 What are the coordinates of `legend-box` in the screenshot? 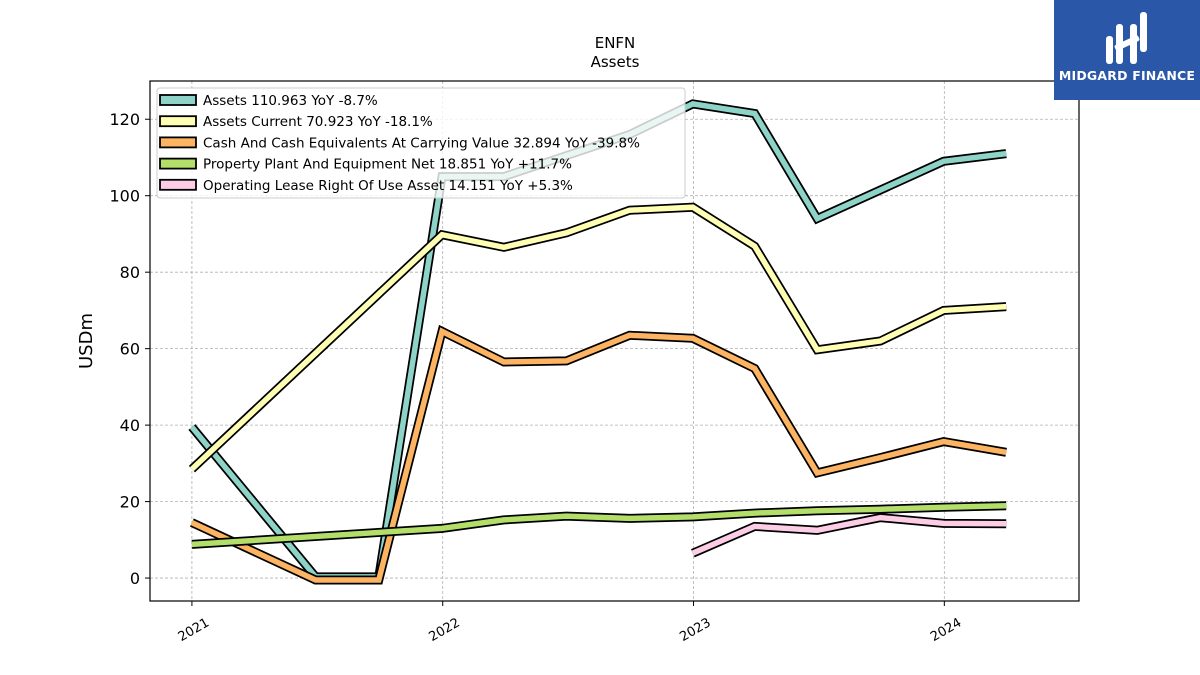 It's located at (421, 143).